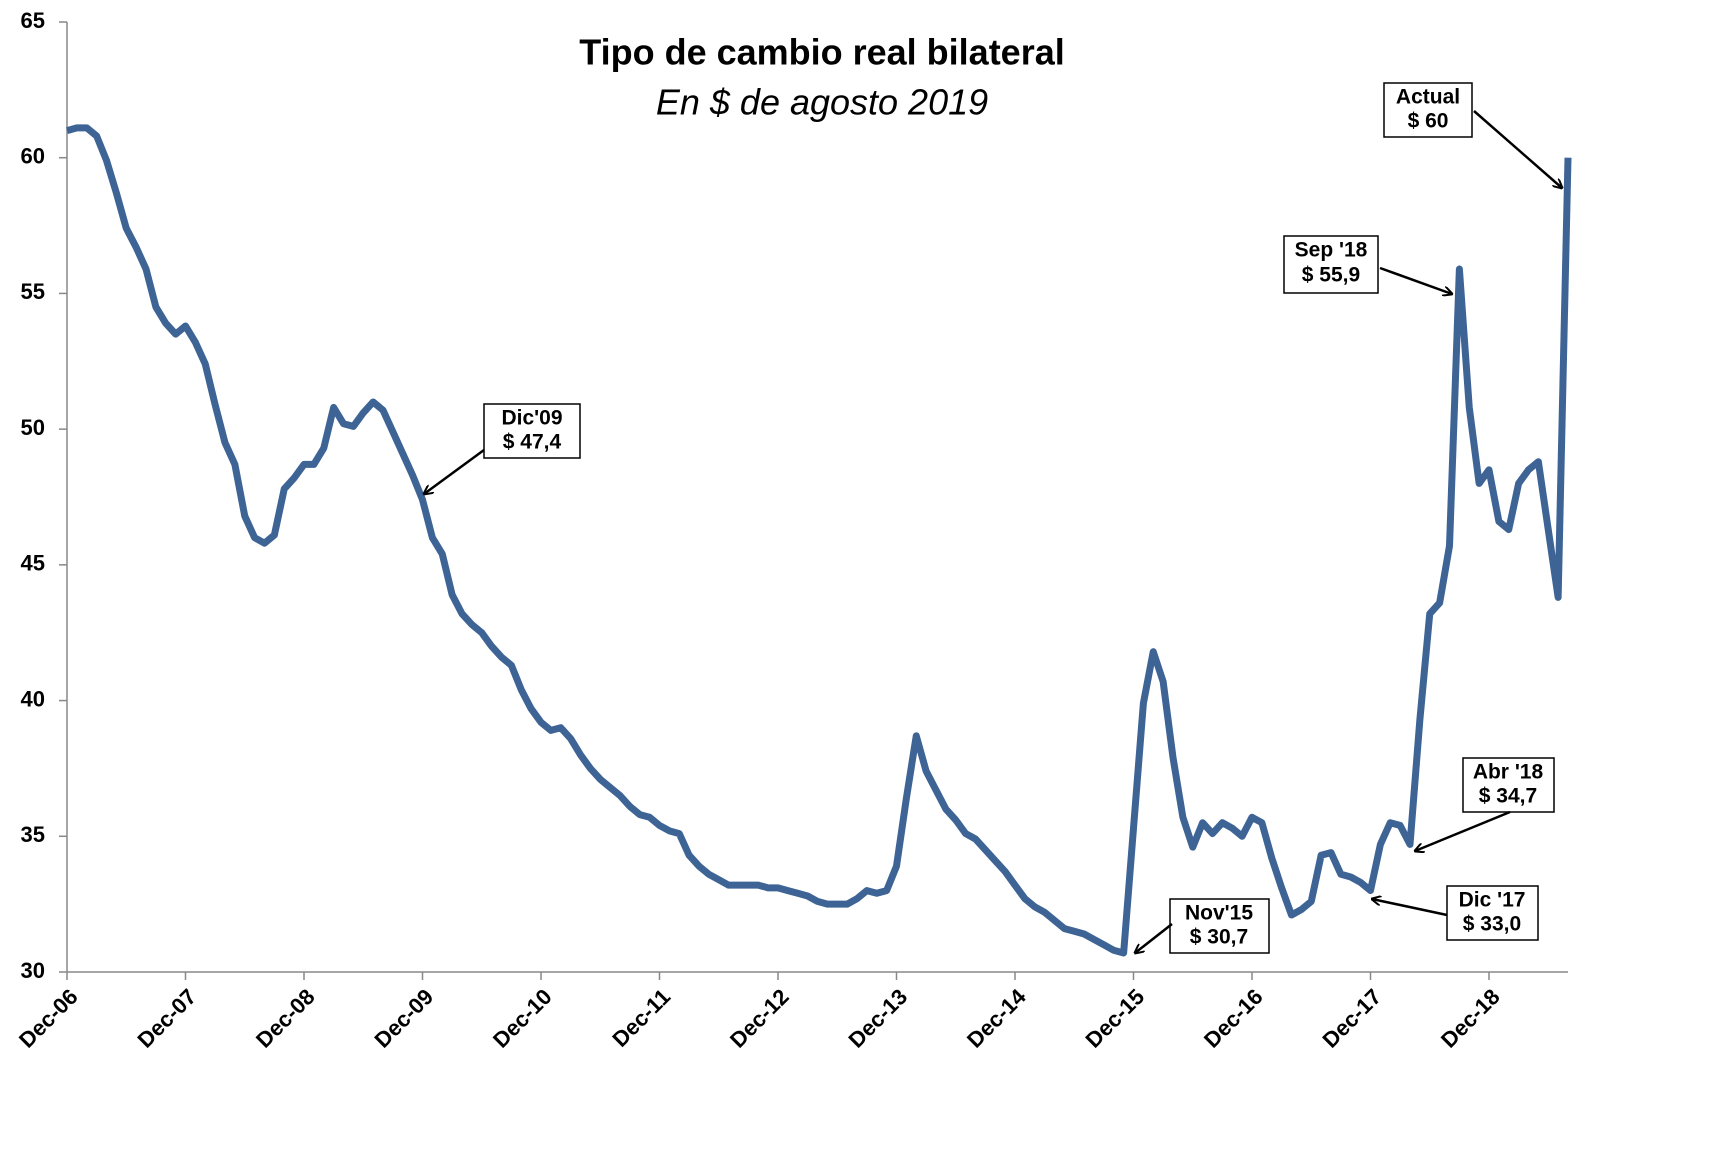 The width and height of the screenshot is (1732, 1173). Describe the element at coordinates (285, 1018) in the screenshot. I see `x-tick-label: Dec-08` at that location.